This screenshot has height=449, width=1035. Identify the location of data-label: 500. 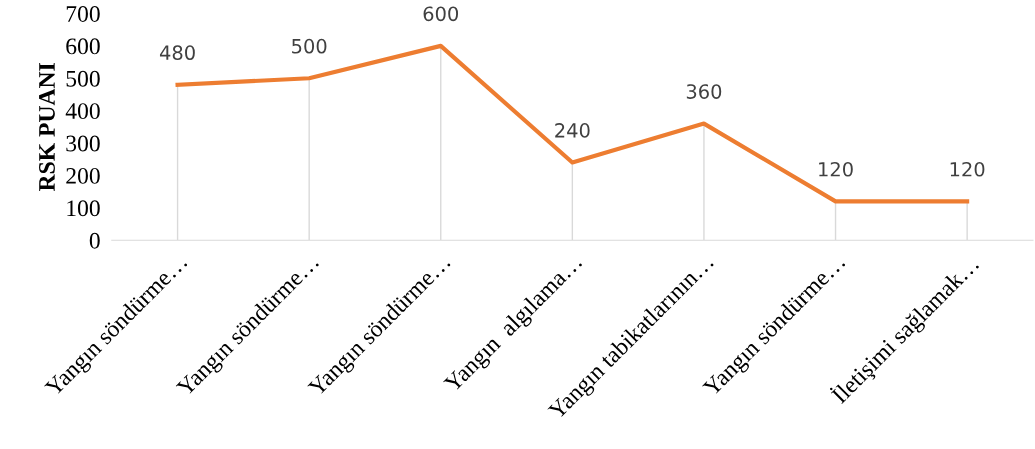
(309, 46).